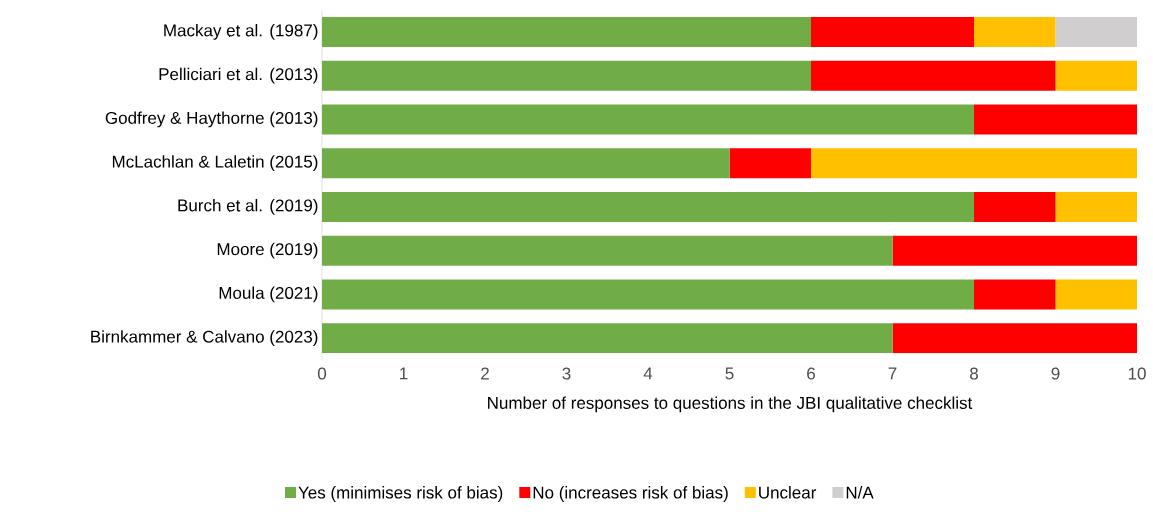  What do you see at coordinates (204, 338) in the screenshot?
I see `y-tick-label: Birnkammer & Calvano (2023)` at bounding box center [204, 338].